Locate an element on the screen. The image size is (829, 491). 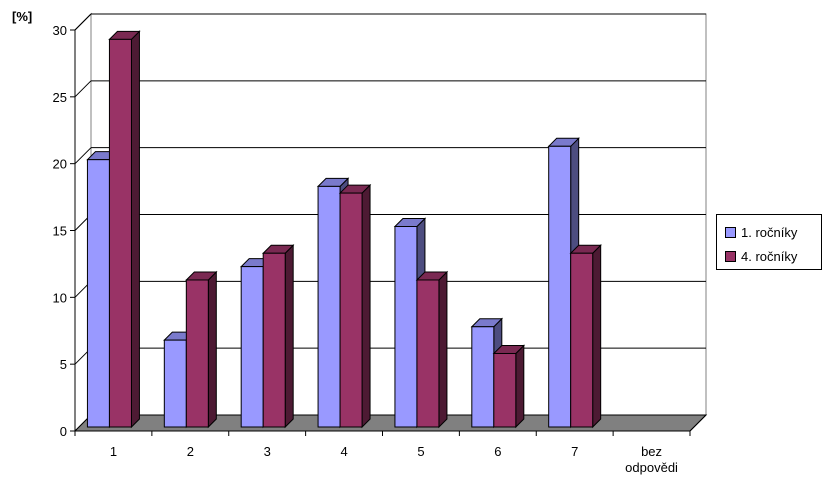
y-axis-label: [%] is located at coordinates (22, 16).